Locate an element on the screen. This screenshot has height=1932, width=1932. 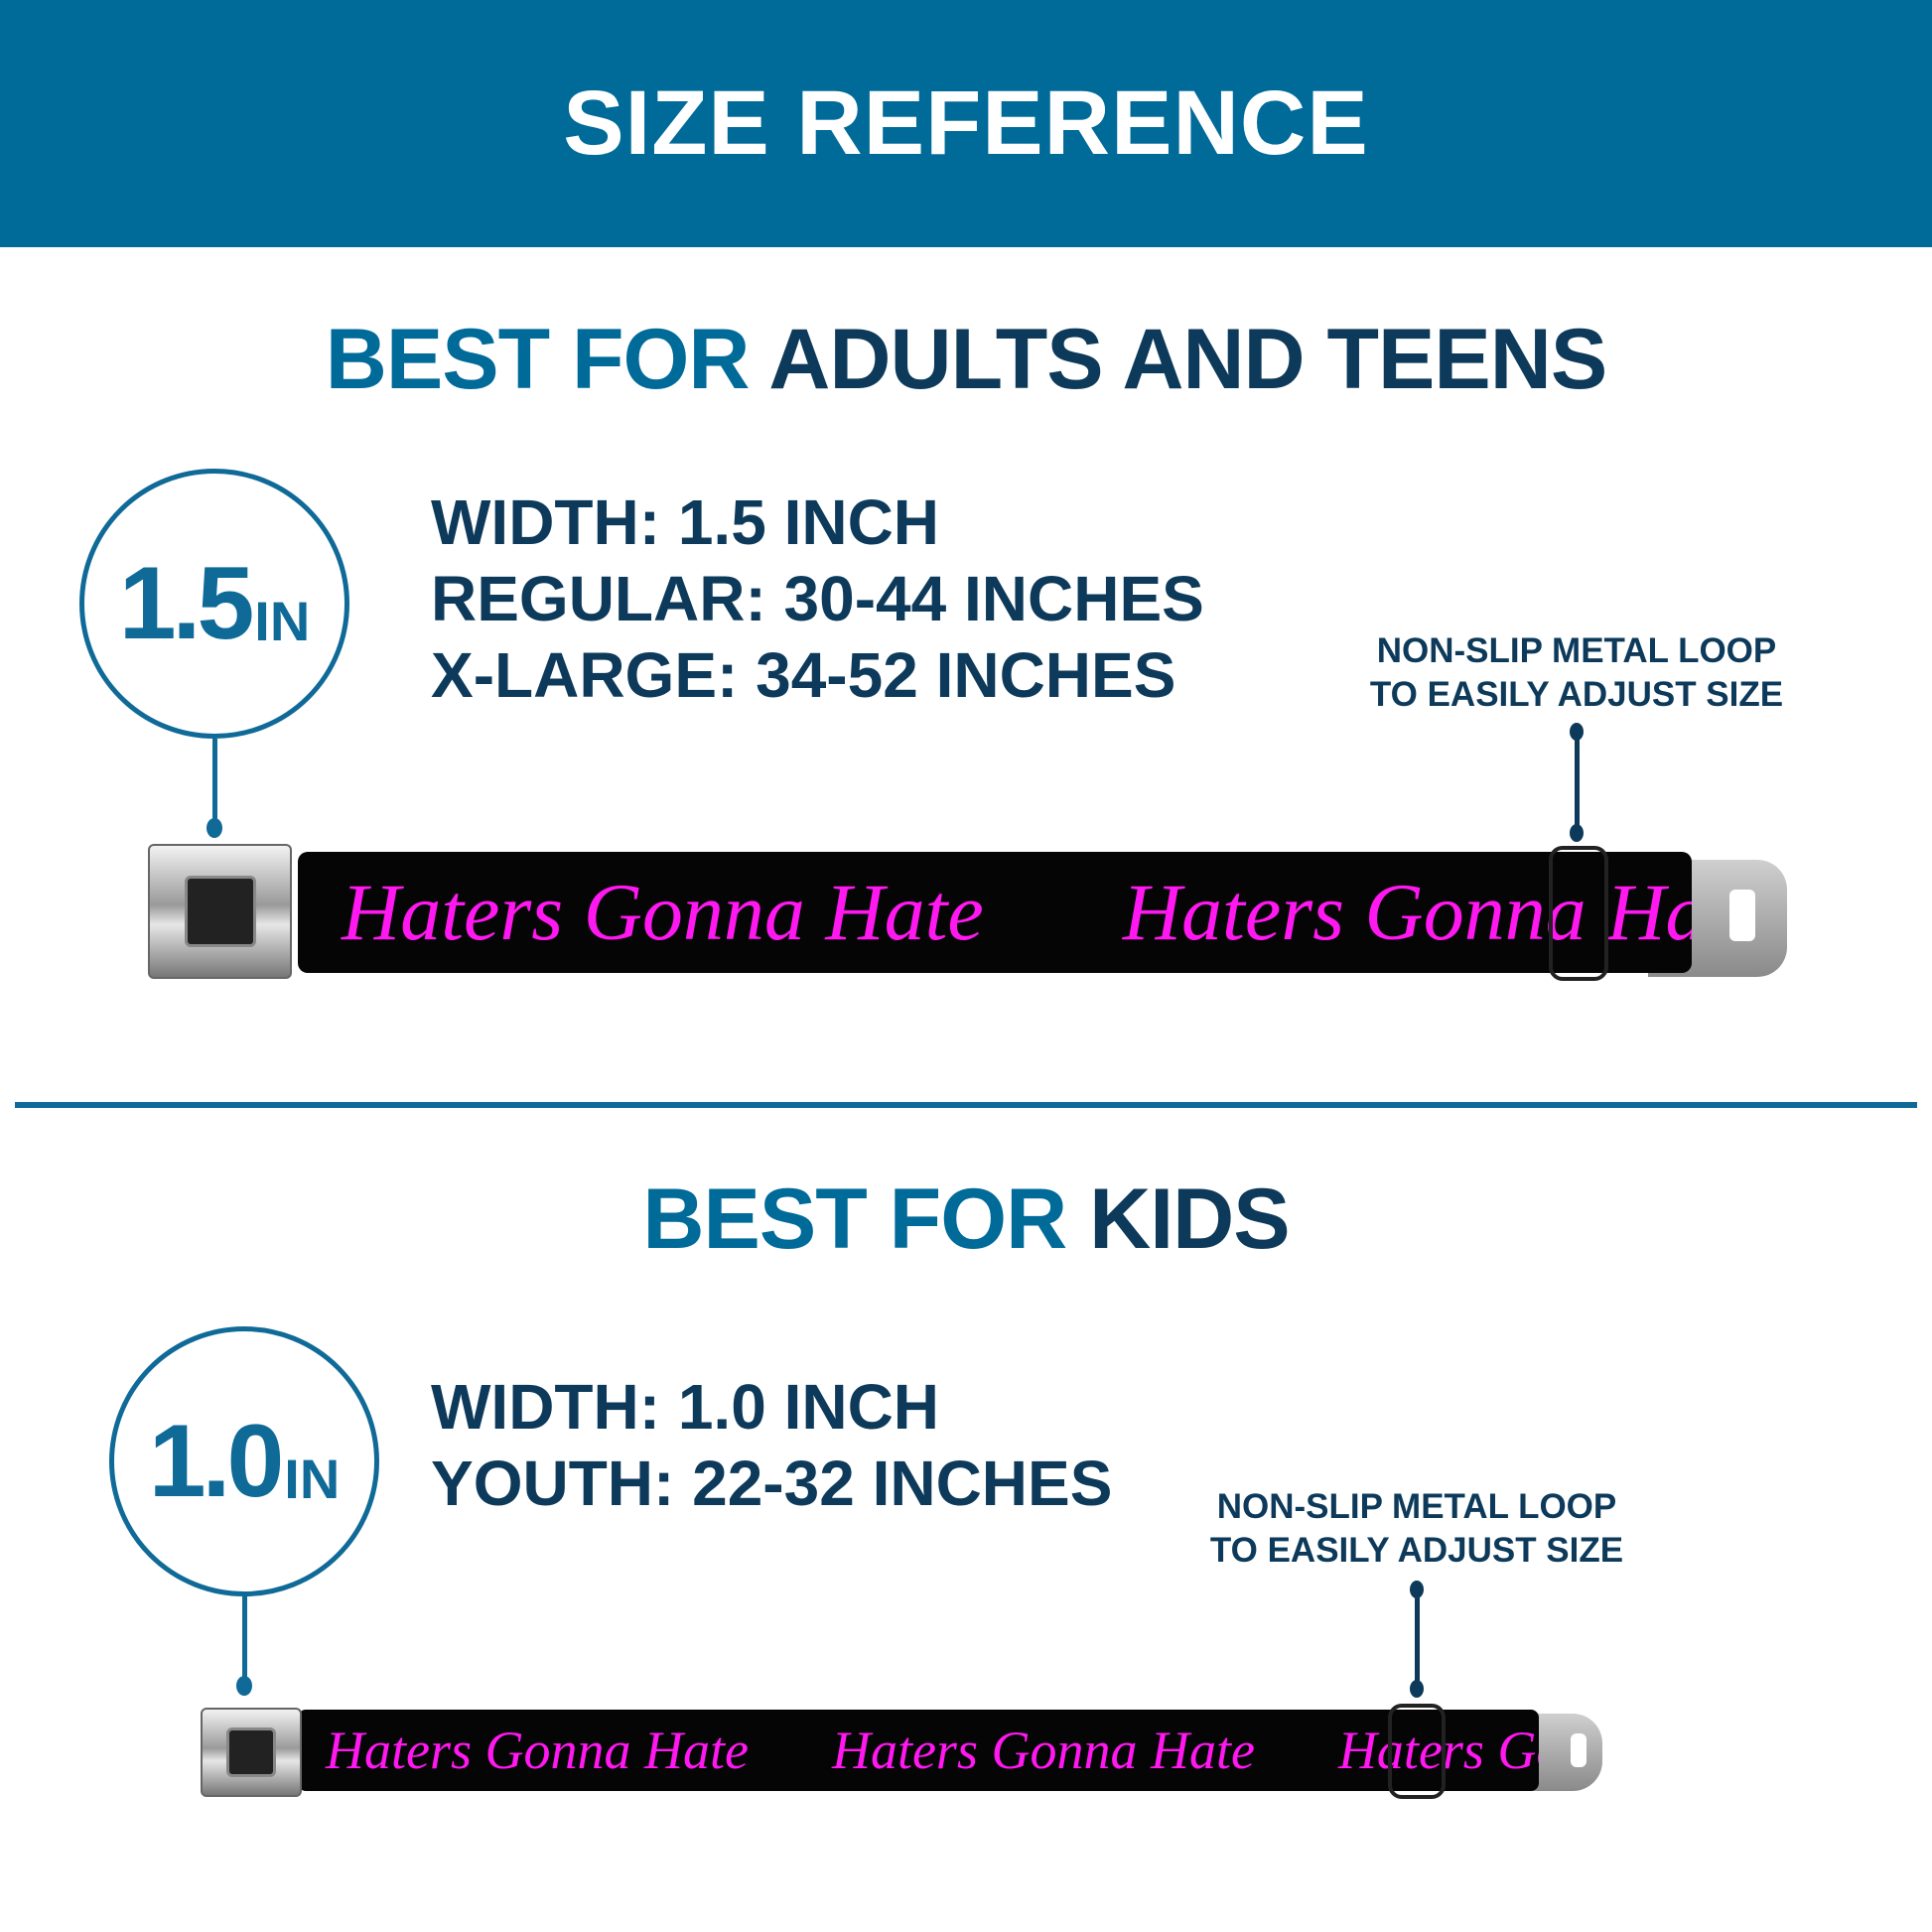
spec-xlarge: X-LARGE: 34-52 INCHES is located at coordinates (804, 675).